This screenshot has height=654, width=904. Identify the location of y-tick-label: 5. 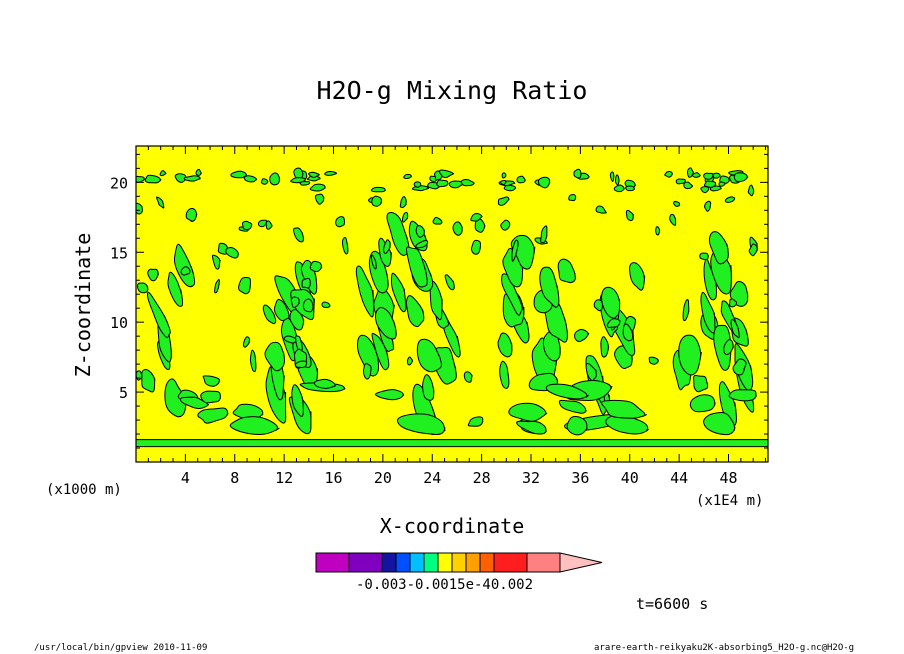
(123, 393).